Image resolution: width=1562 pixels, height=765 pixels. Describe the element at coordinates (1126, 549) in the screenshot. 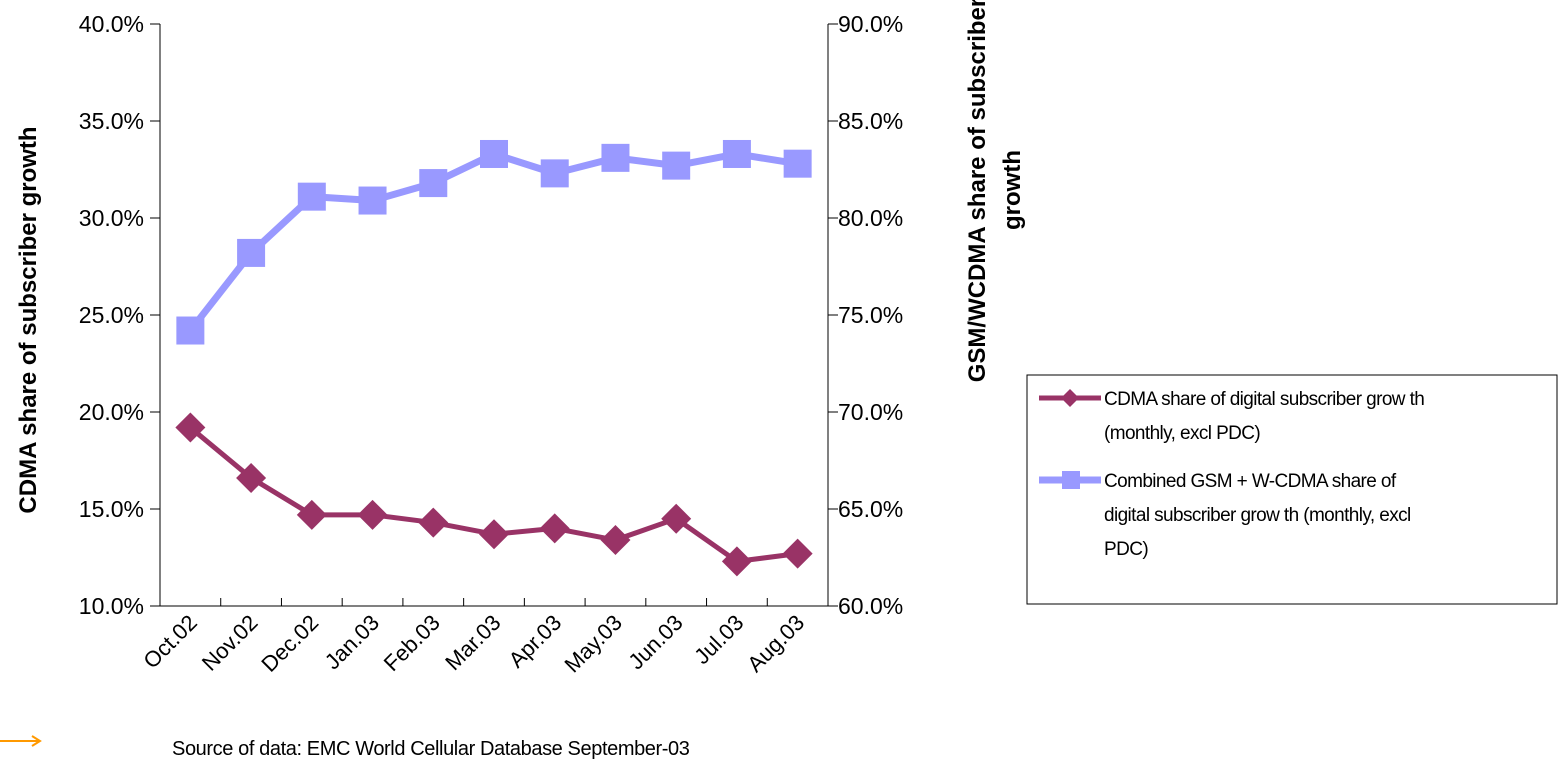

I see `legend-label: PDC)` at that location.